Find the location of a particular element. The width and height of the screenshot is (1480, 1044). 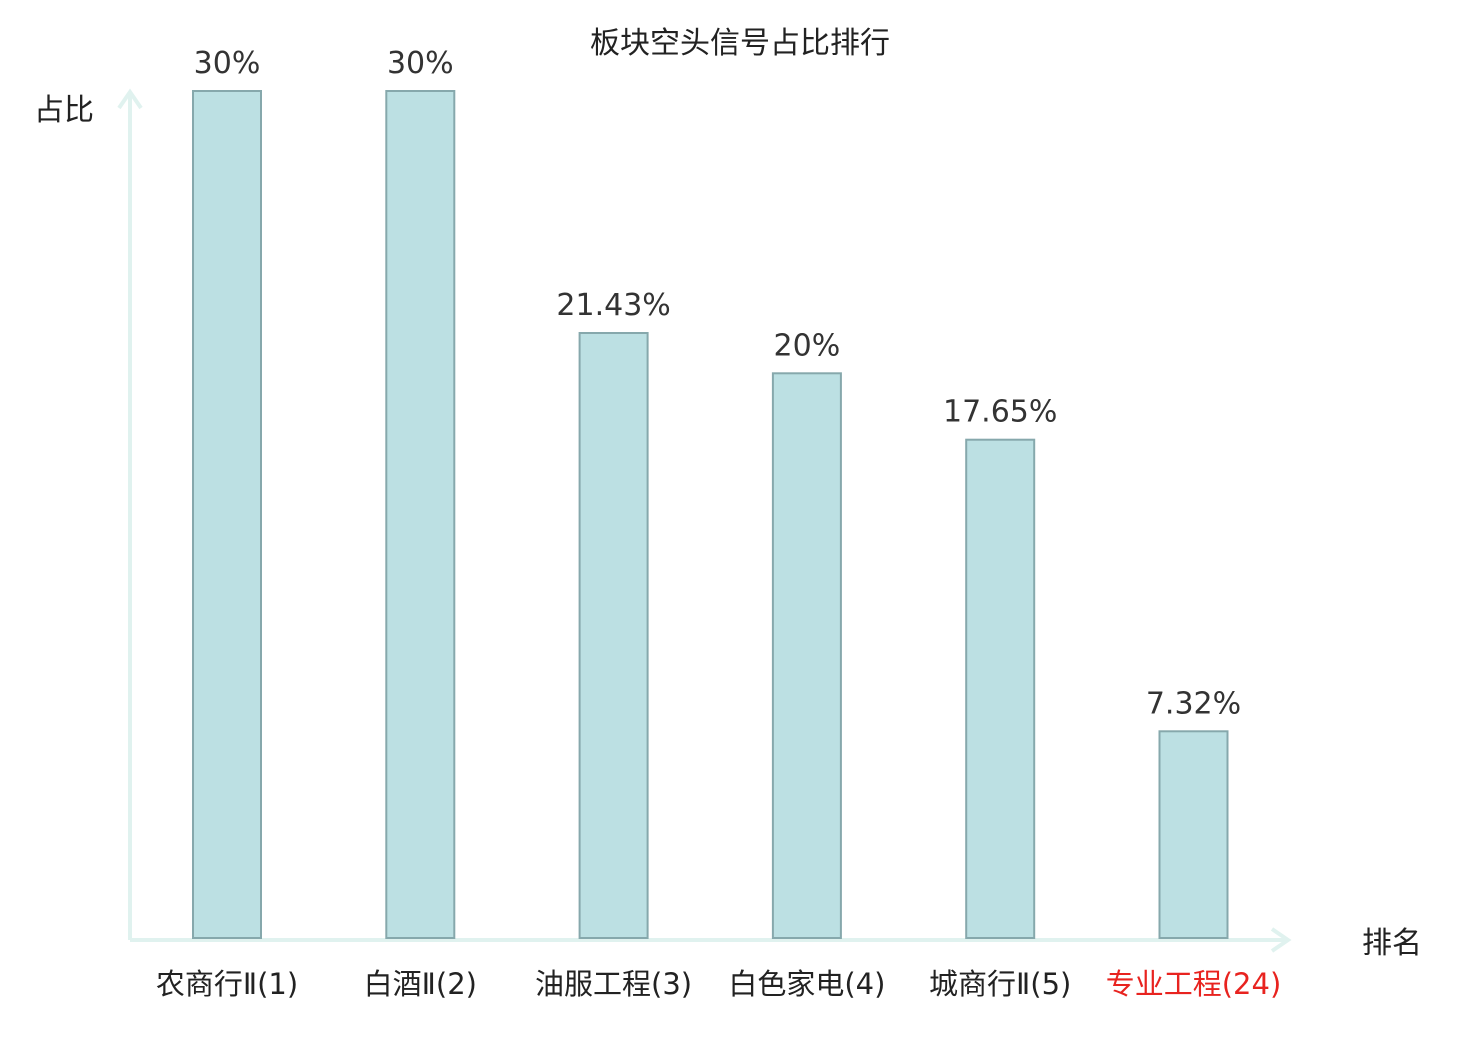

category-tick-label: 白酒Ⅱ(2) is located at coordinates (420, 984).